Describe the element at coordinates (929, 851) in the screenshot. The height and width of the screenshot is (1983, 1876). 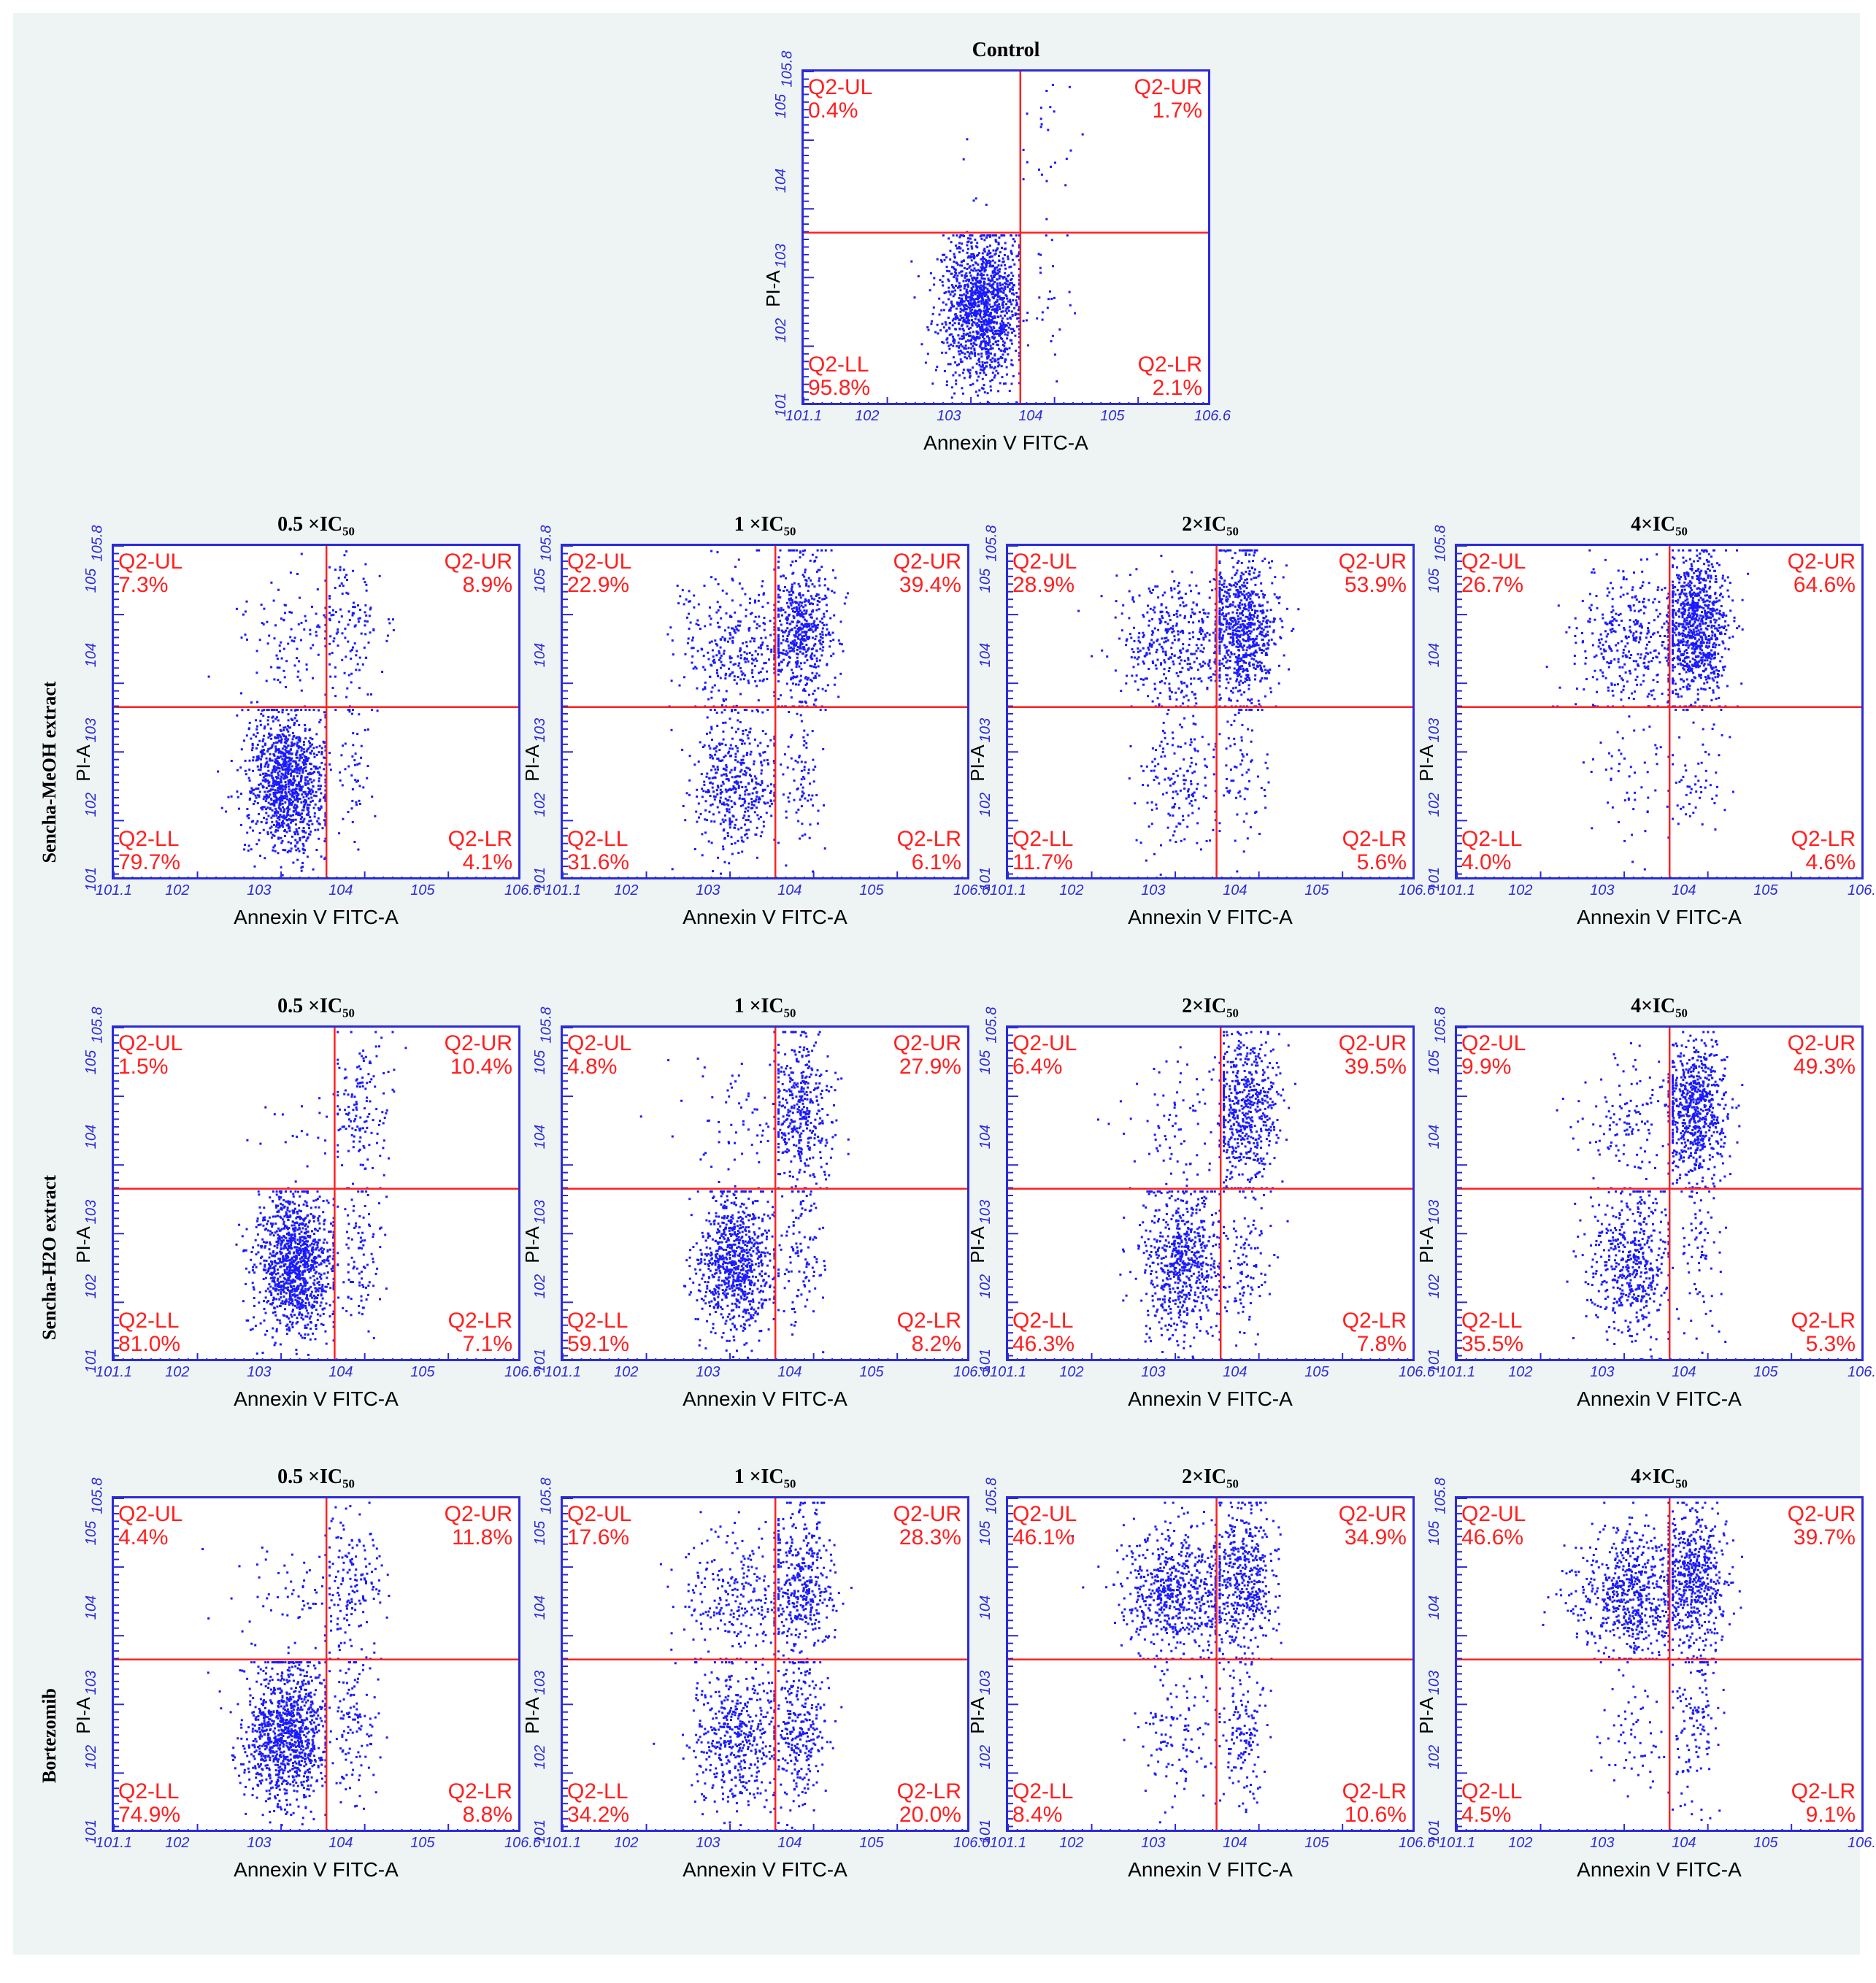
I see `quadrant-lr-label: Q2-LR 6.1%` at that location.